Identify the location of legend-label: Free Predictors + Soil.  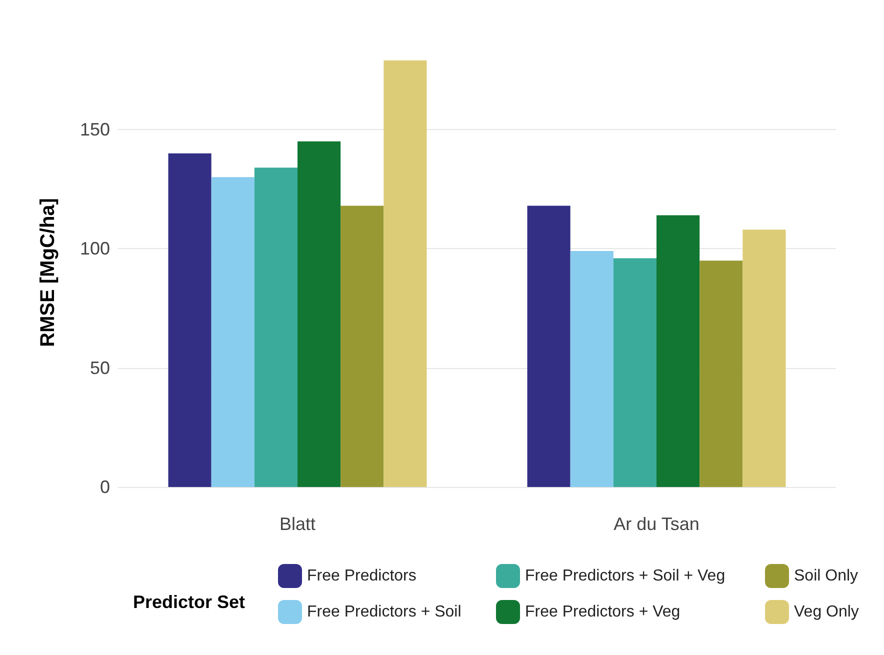
(384, 612).